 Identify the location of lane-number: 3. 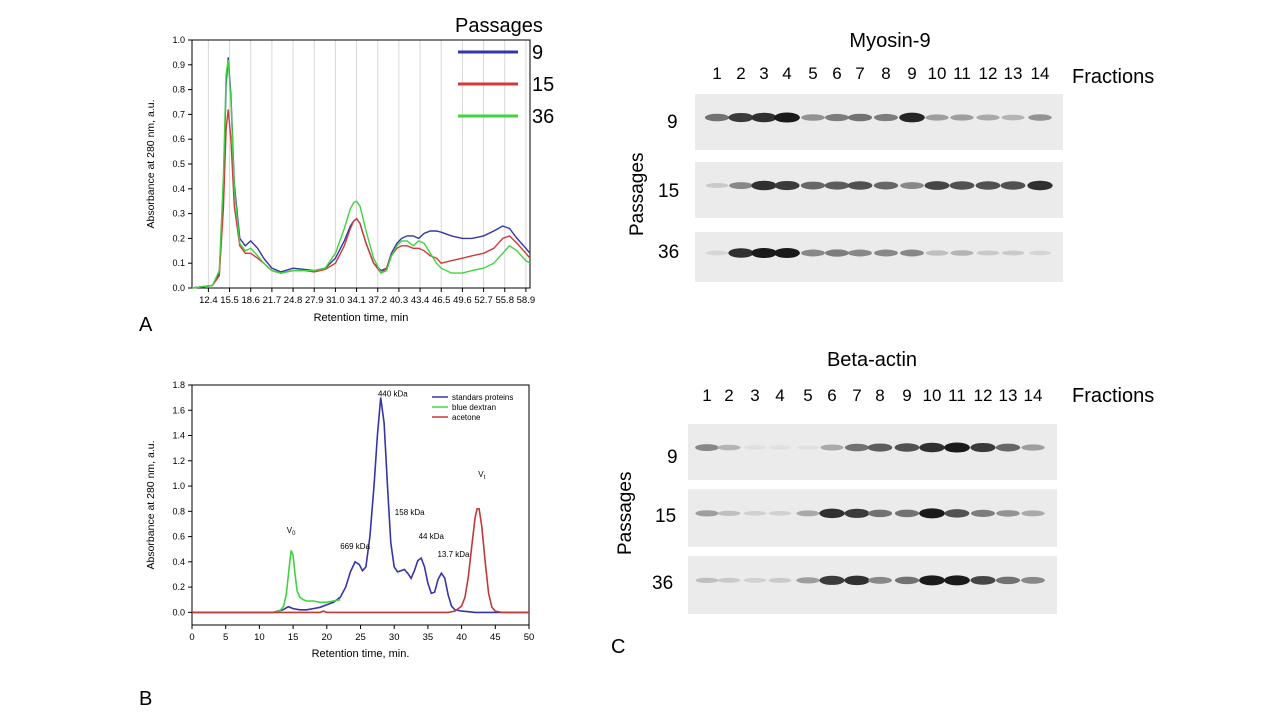
(764, 73).